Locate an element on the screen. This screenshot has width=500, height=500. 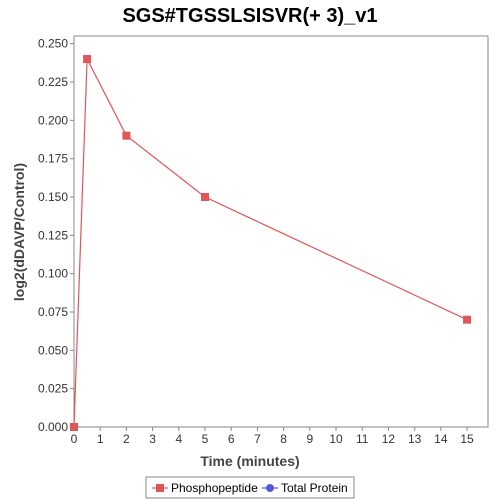
x-tick-label: 1 is located at coordinates (100, 439).